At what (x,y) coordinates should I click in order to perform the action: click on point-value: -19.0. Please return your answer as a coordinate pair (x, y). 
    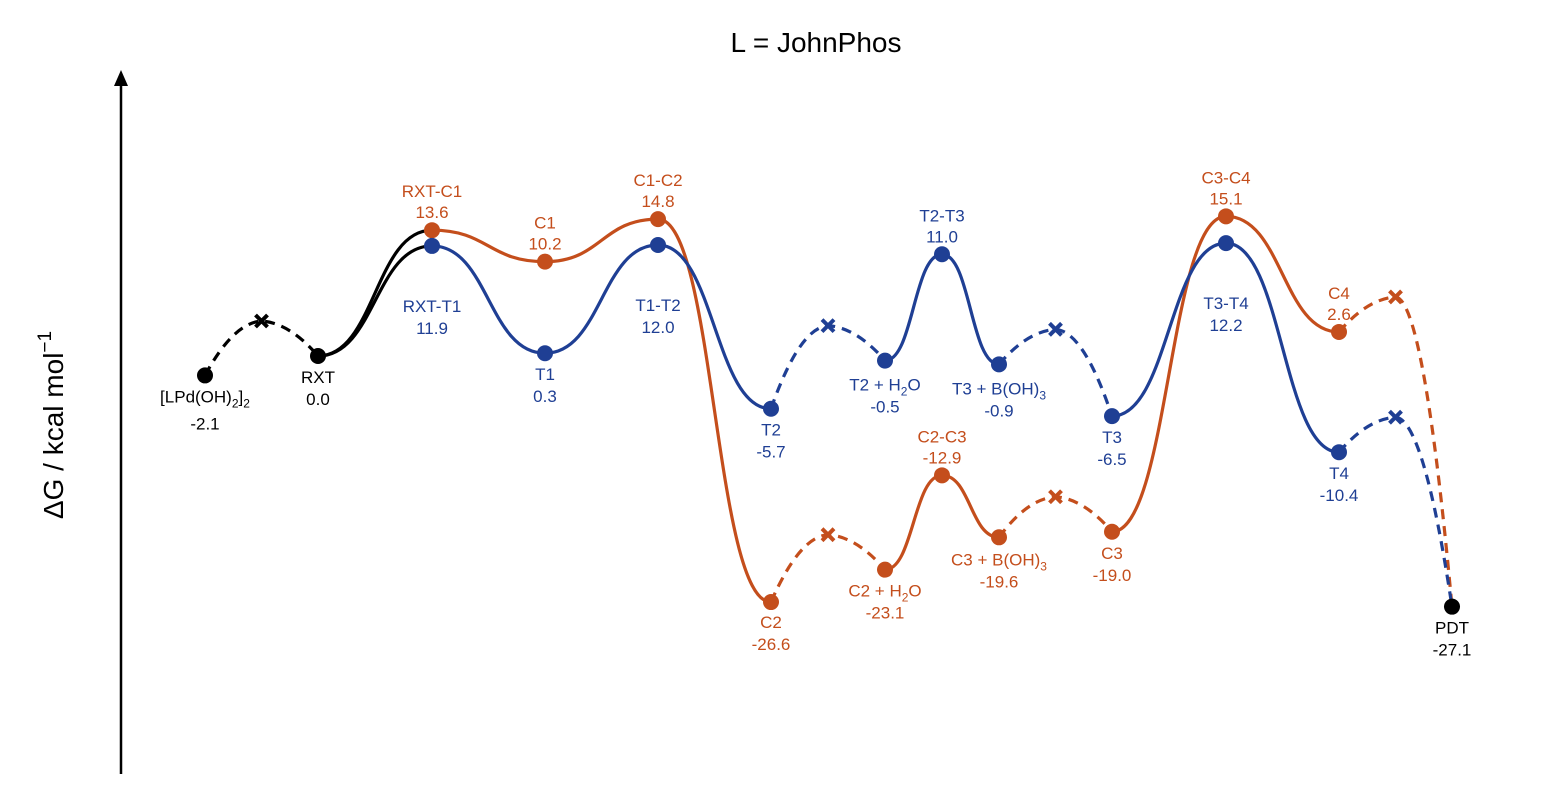
    Looking at the image, I should click on (1112, 575).